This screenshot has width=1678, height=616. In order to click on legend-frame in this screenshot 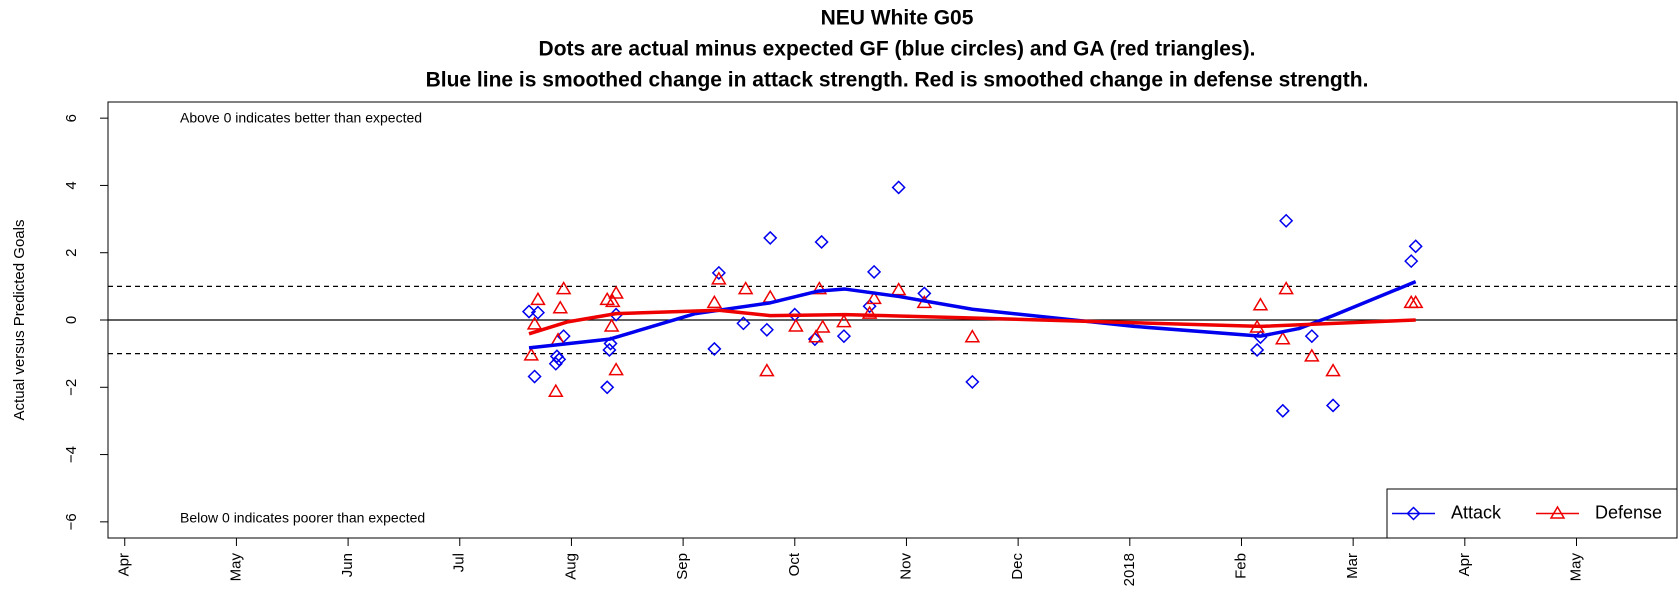, I will do `click(1532, 513)`.